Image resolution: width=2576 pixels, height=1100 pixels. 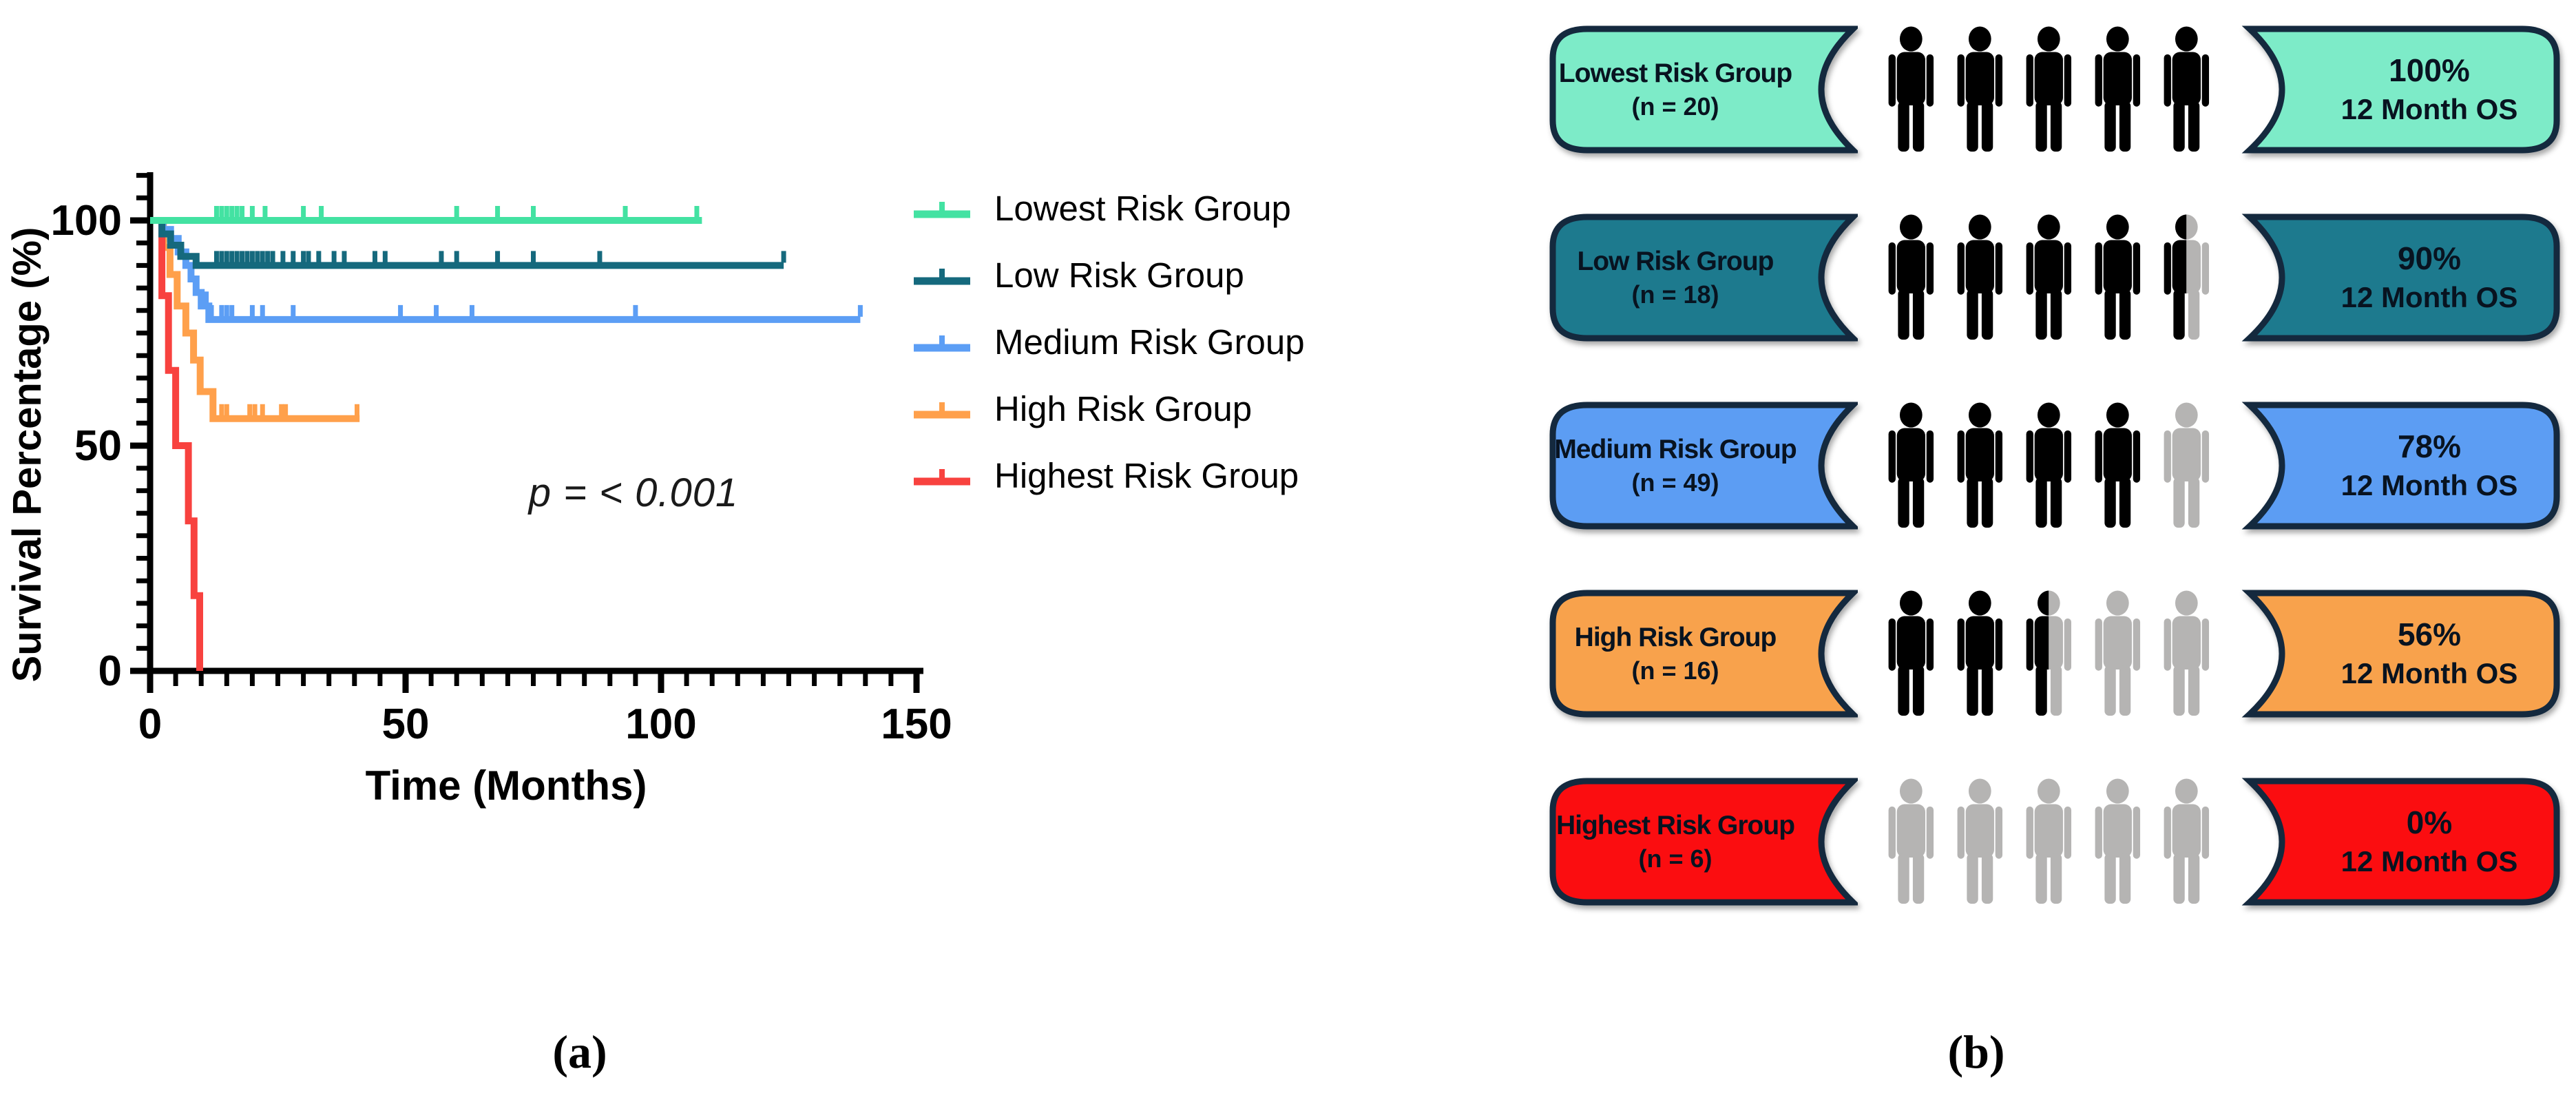 I want to click on risk-row-4: High Risk Group (n = 16) 56% 12 Month OS, so click(x=2060, y=659).